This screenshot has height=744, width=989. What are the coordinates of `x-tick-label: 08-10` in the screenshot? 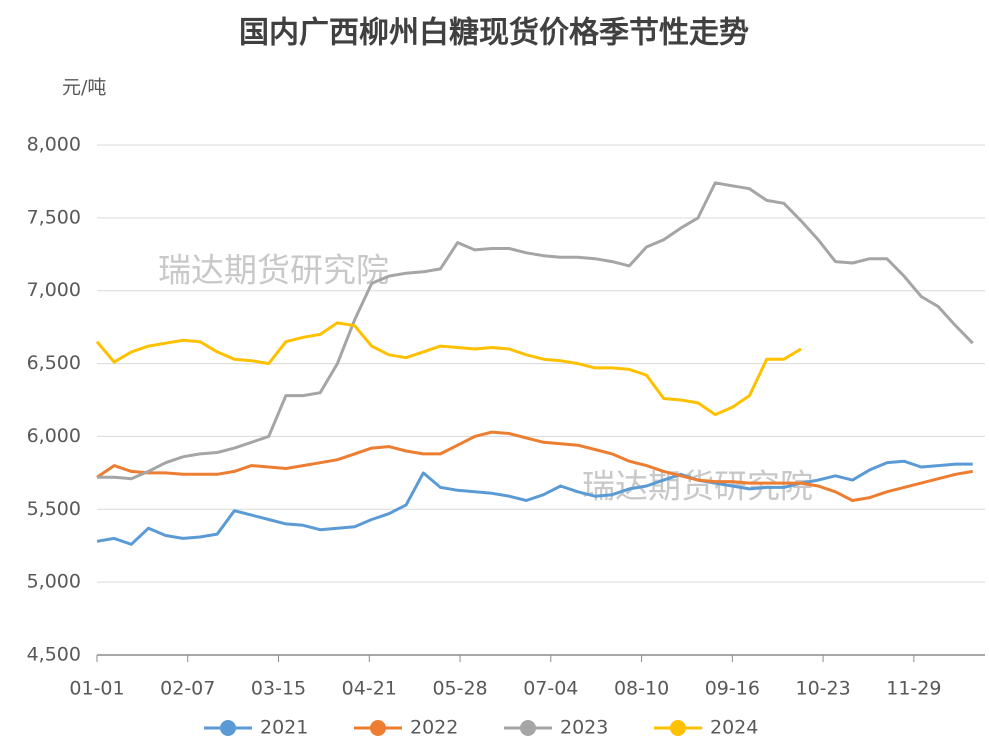 It's located at (641, 689).